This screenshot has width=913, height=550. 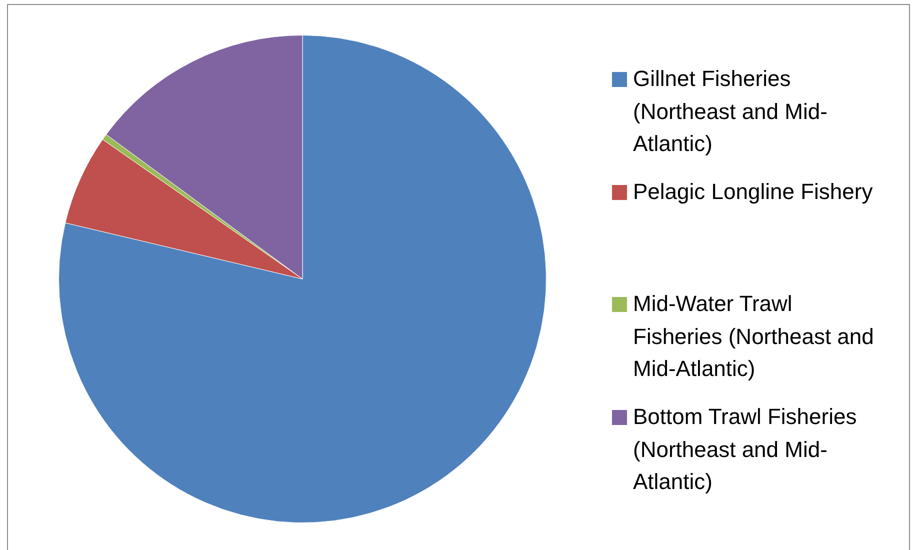 I want to click on legend-label: Pelagic Longline Fishery, so click(x=753, y=192).